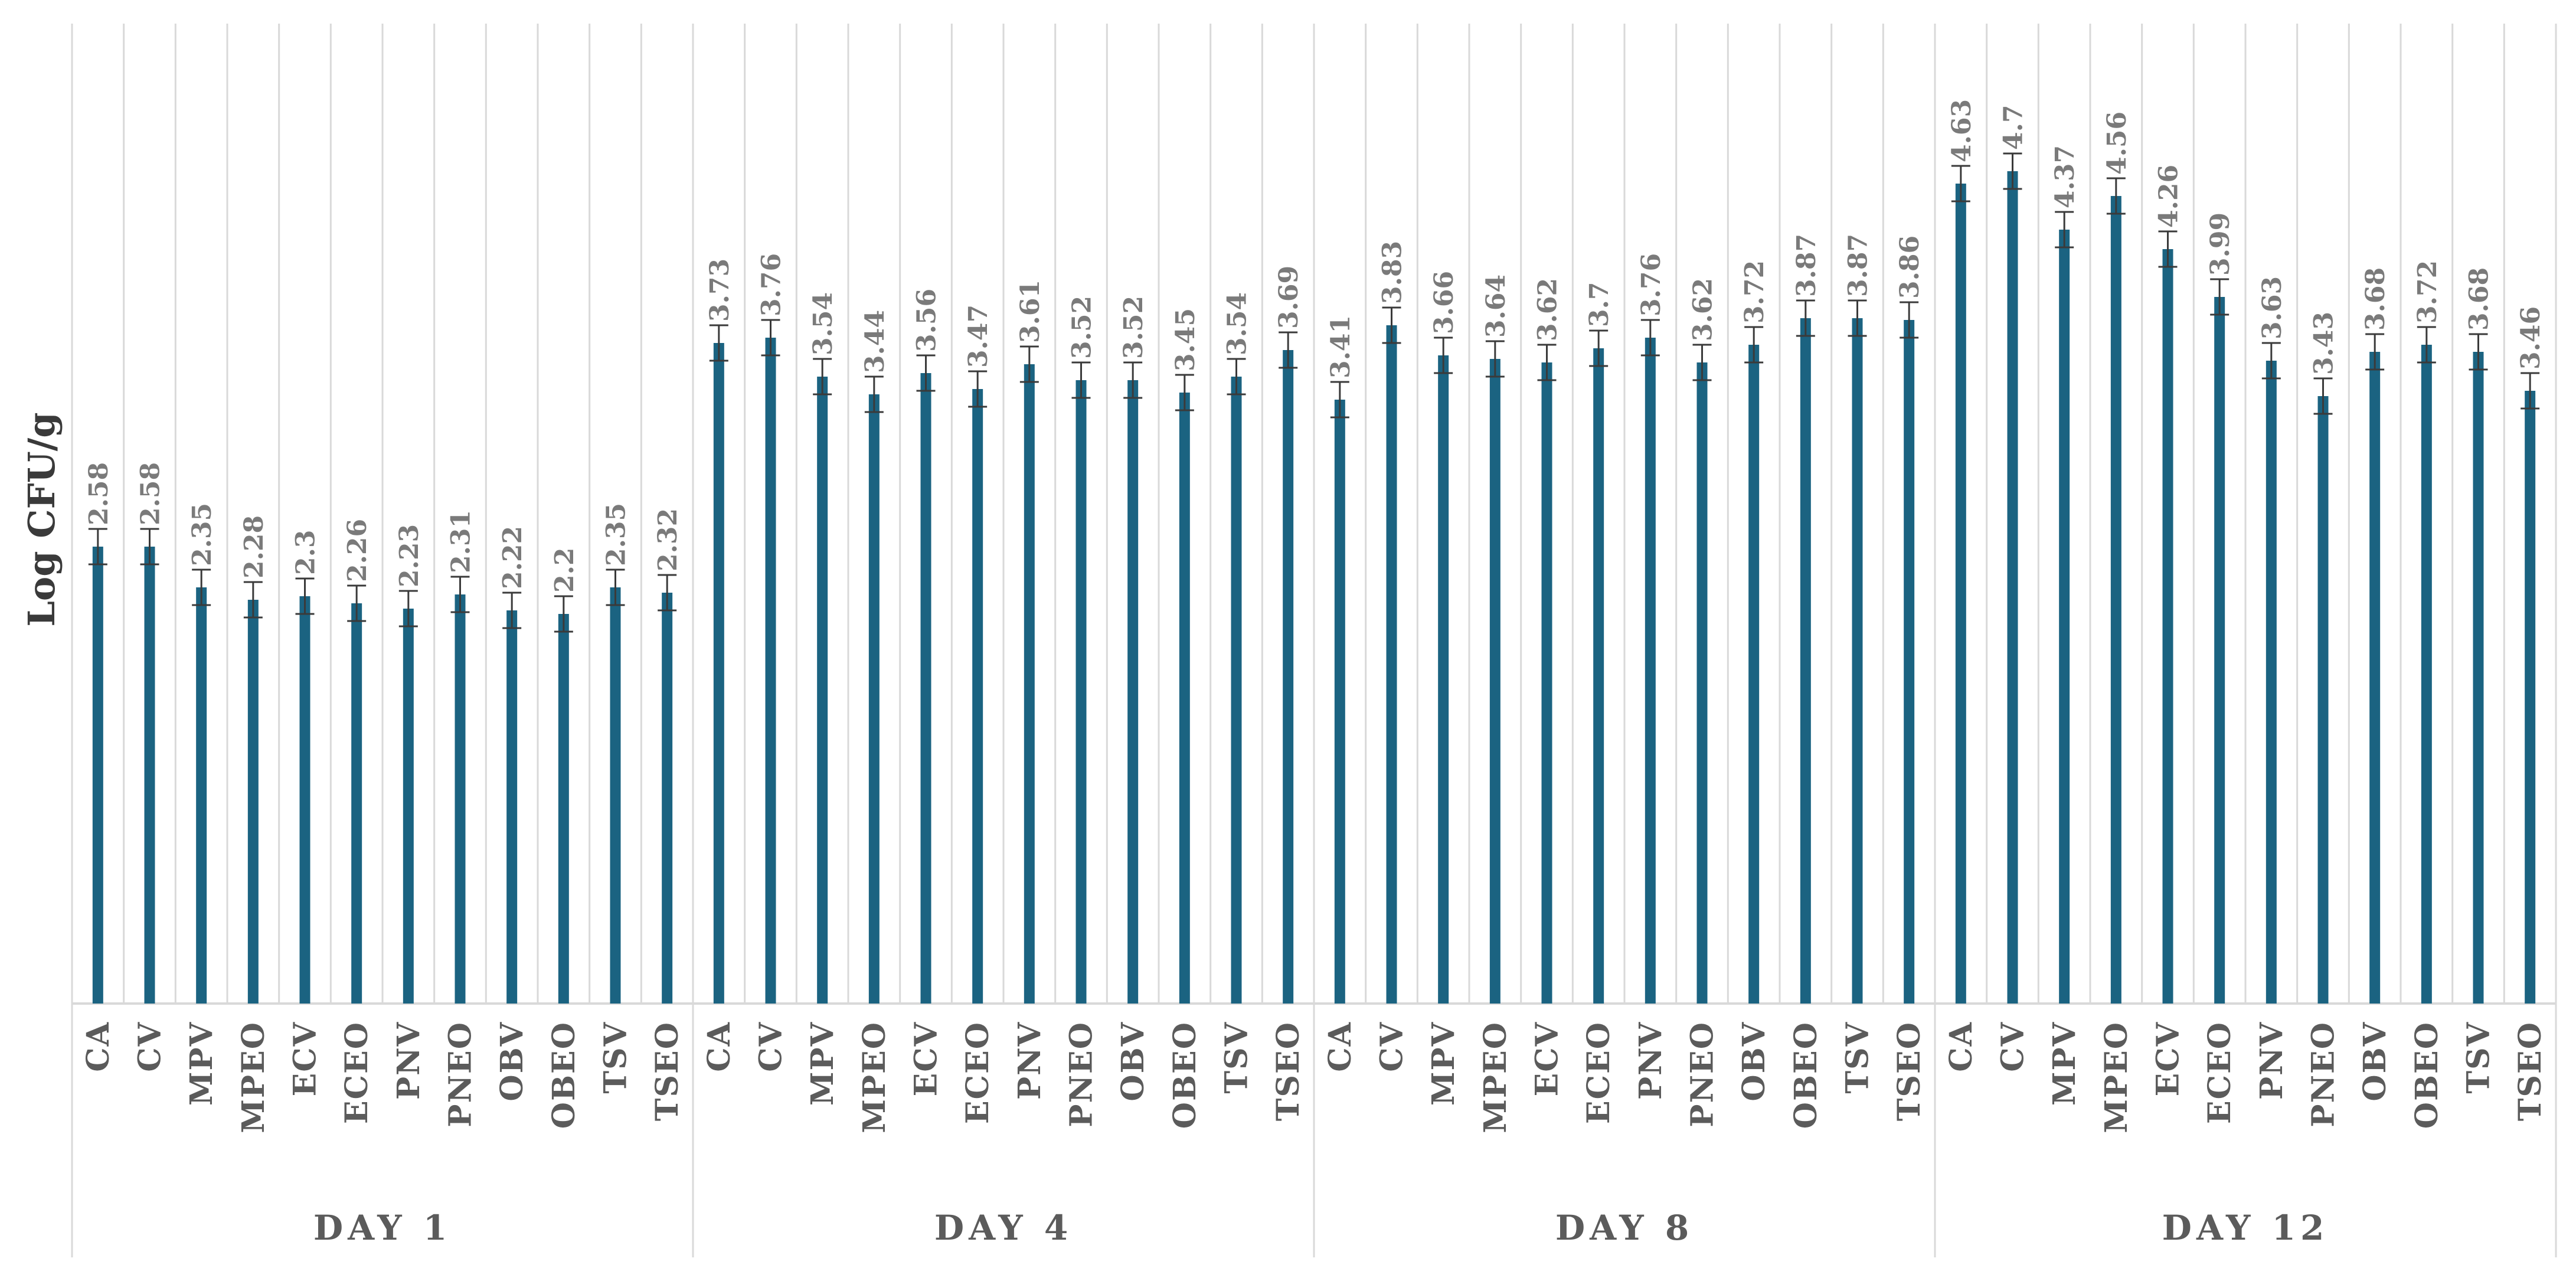 This screenshot has height=1268, width=2576. What do you see at coordinates (565, 570) in the screenshot?
I see `data-label: 2.2` at bounding box center [565, 570].